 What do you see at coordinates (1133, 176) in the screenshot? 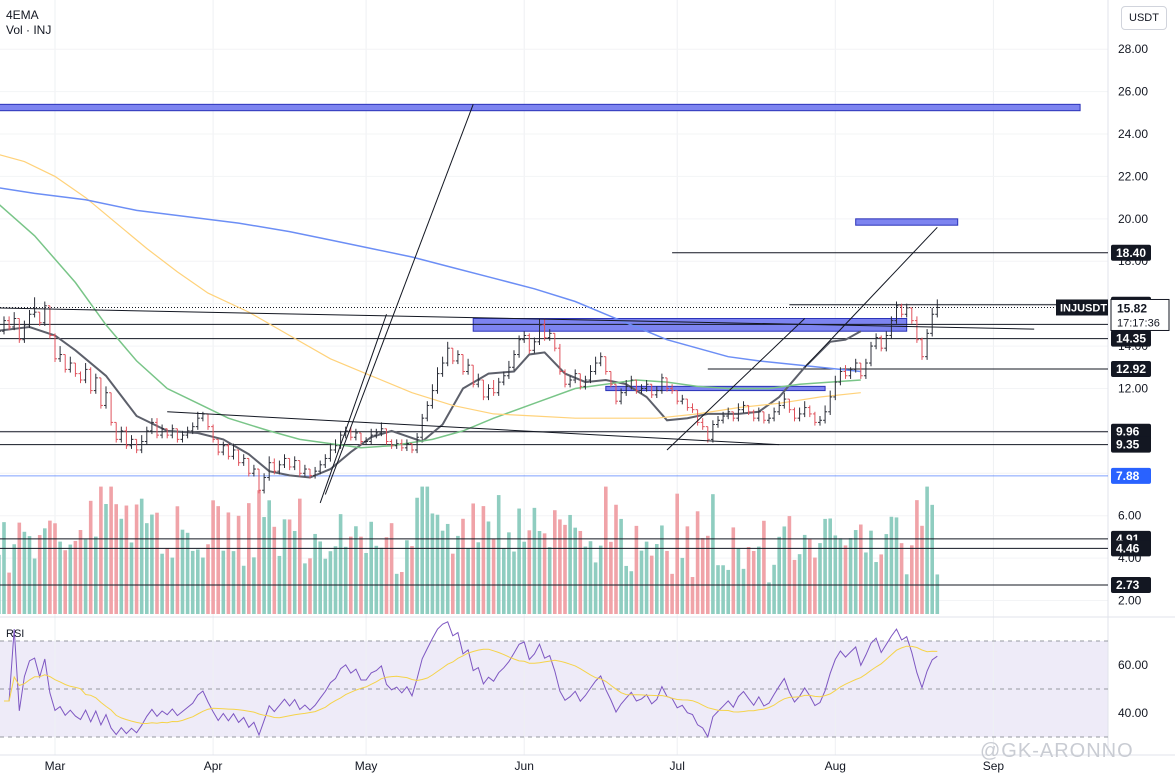
I see `price-tick-label: 22.00` at bounding box center [1133, 176].